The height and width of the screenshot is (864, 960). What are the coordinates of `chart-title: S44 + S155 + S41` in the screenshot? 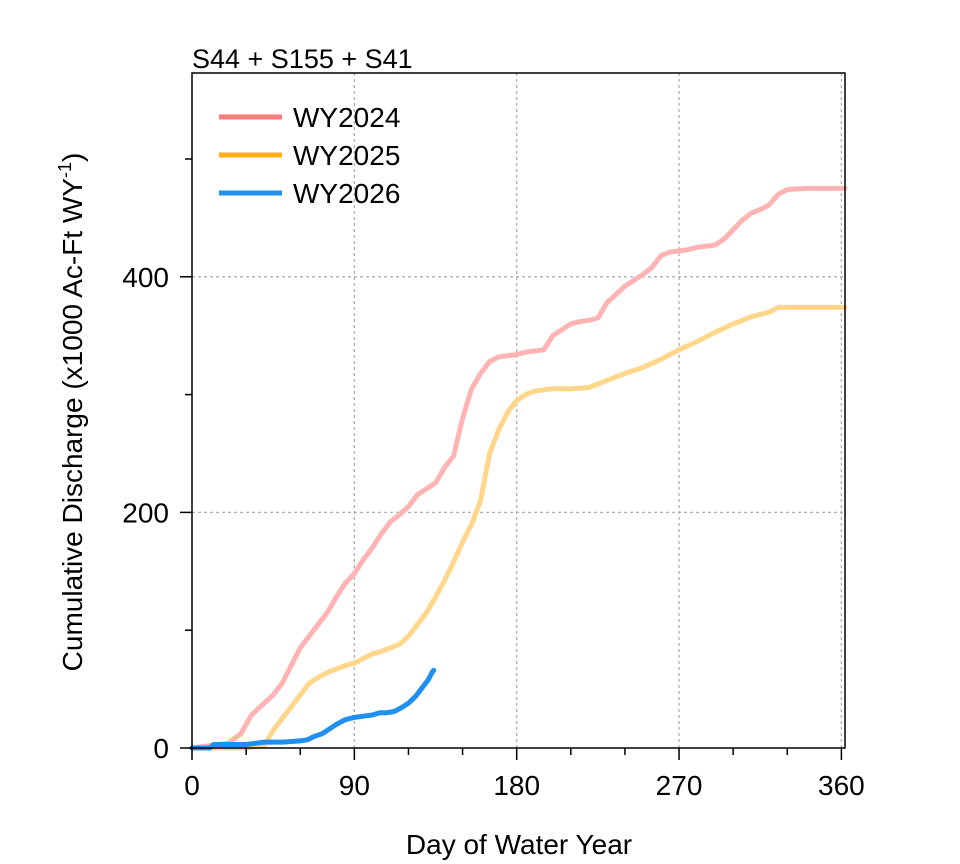 It's located at (302, 59).